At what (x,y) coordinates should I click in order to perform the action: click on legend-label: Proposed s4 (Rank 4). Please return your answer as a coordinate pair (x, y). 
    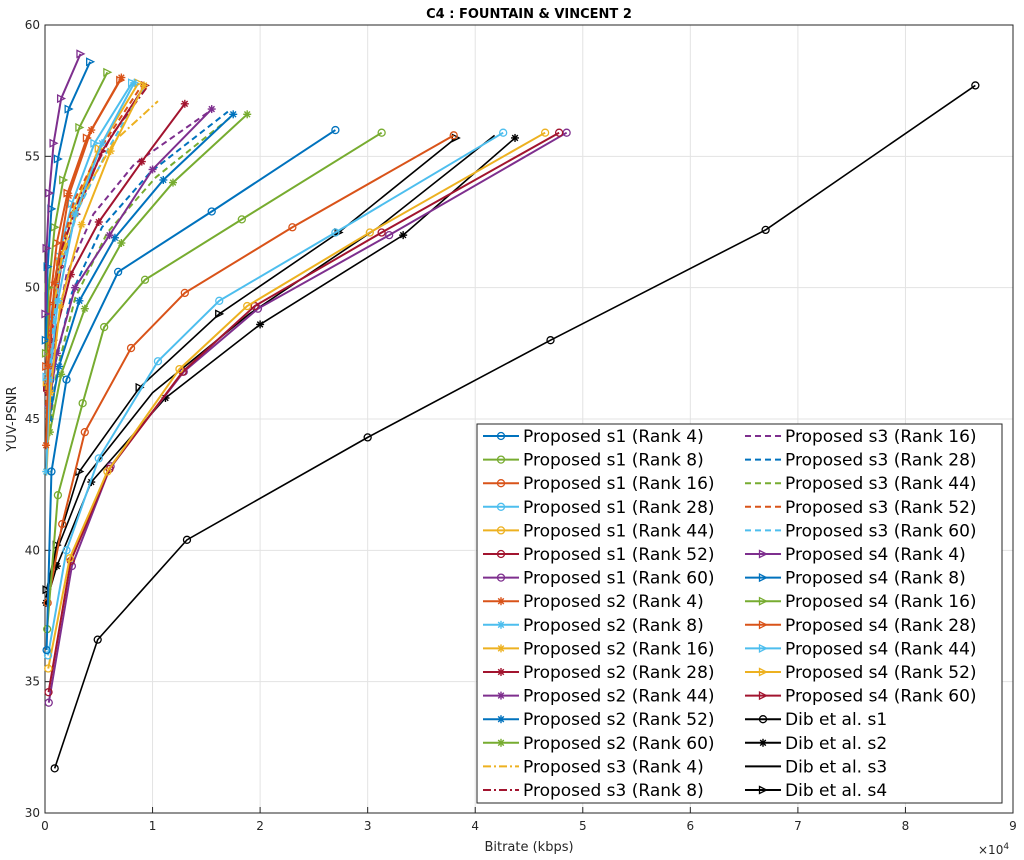
    Looking at the image, I should click on (875, 555).